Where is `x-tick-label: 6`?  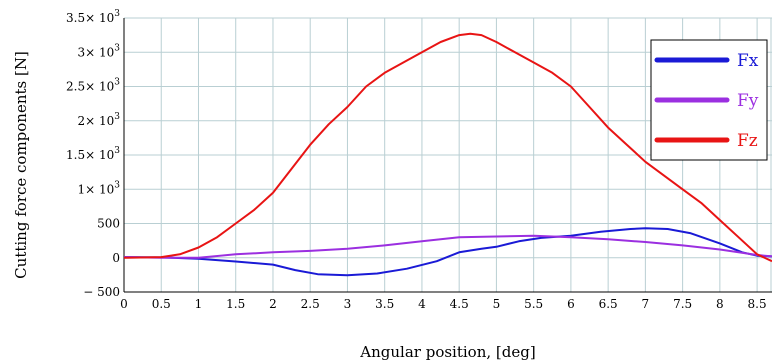
x-tick-label: 6 is located at coordinates (571, 304).